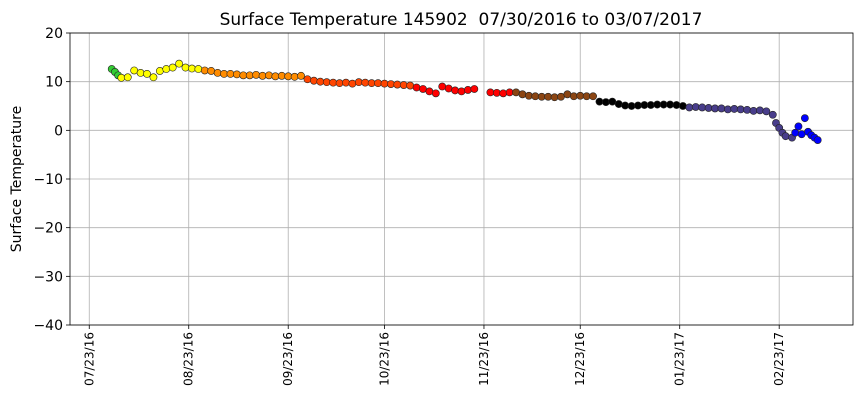 The height and width of the screenshot is (408, 860). Describe the element at coordinates (54, 83) in the screenshot. I see `y-tick-label: 10` at that location.